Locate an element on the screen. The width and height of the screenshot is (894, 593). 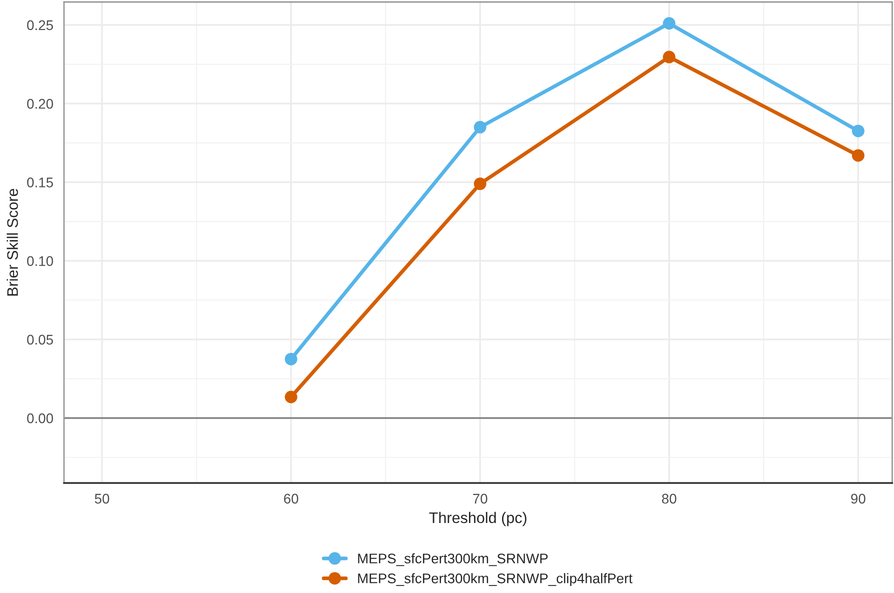
x-tick-label: 50 is located at coordinates (102, 499).